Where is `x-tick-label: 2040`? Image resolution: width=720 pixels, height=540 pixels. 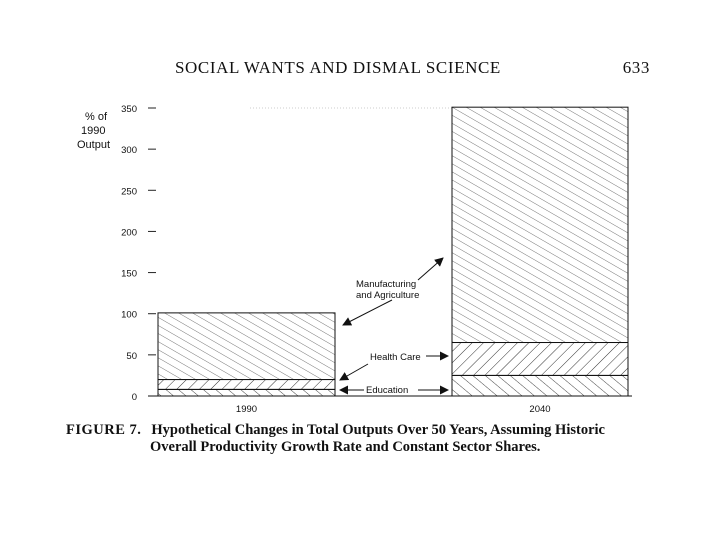 x-tick-label: 2040 is located at coordinates (539, 409).